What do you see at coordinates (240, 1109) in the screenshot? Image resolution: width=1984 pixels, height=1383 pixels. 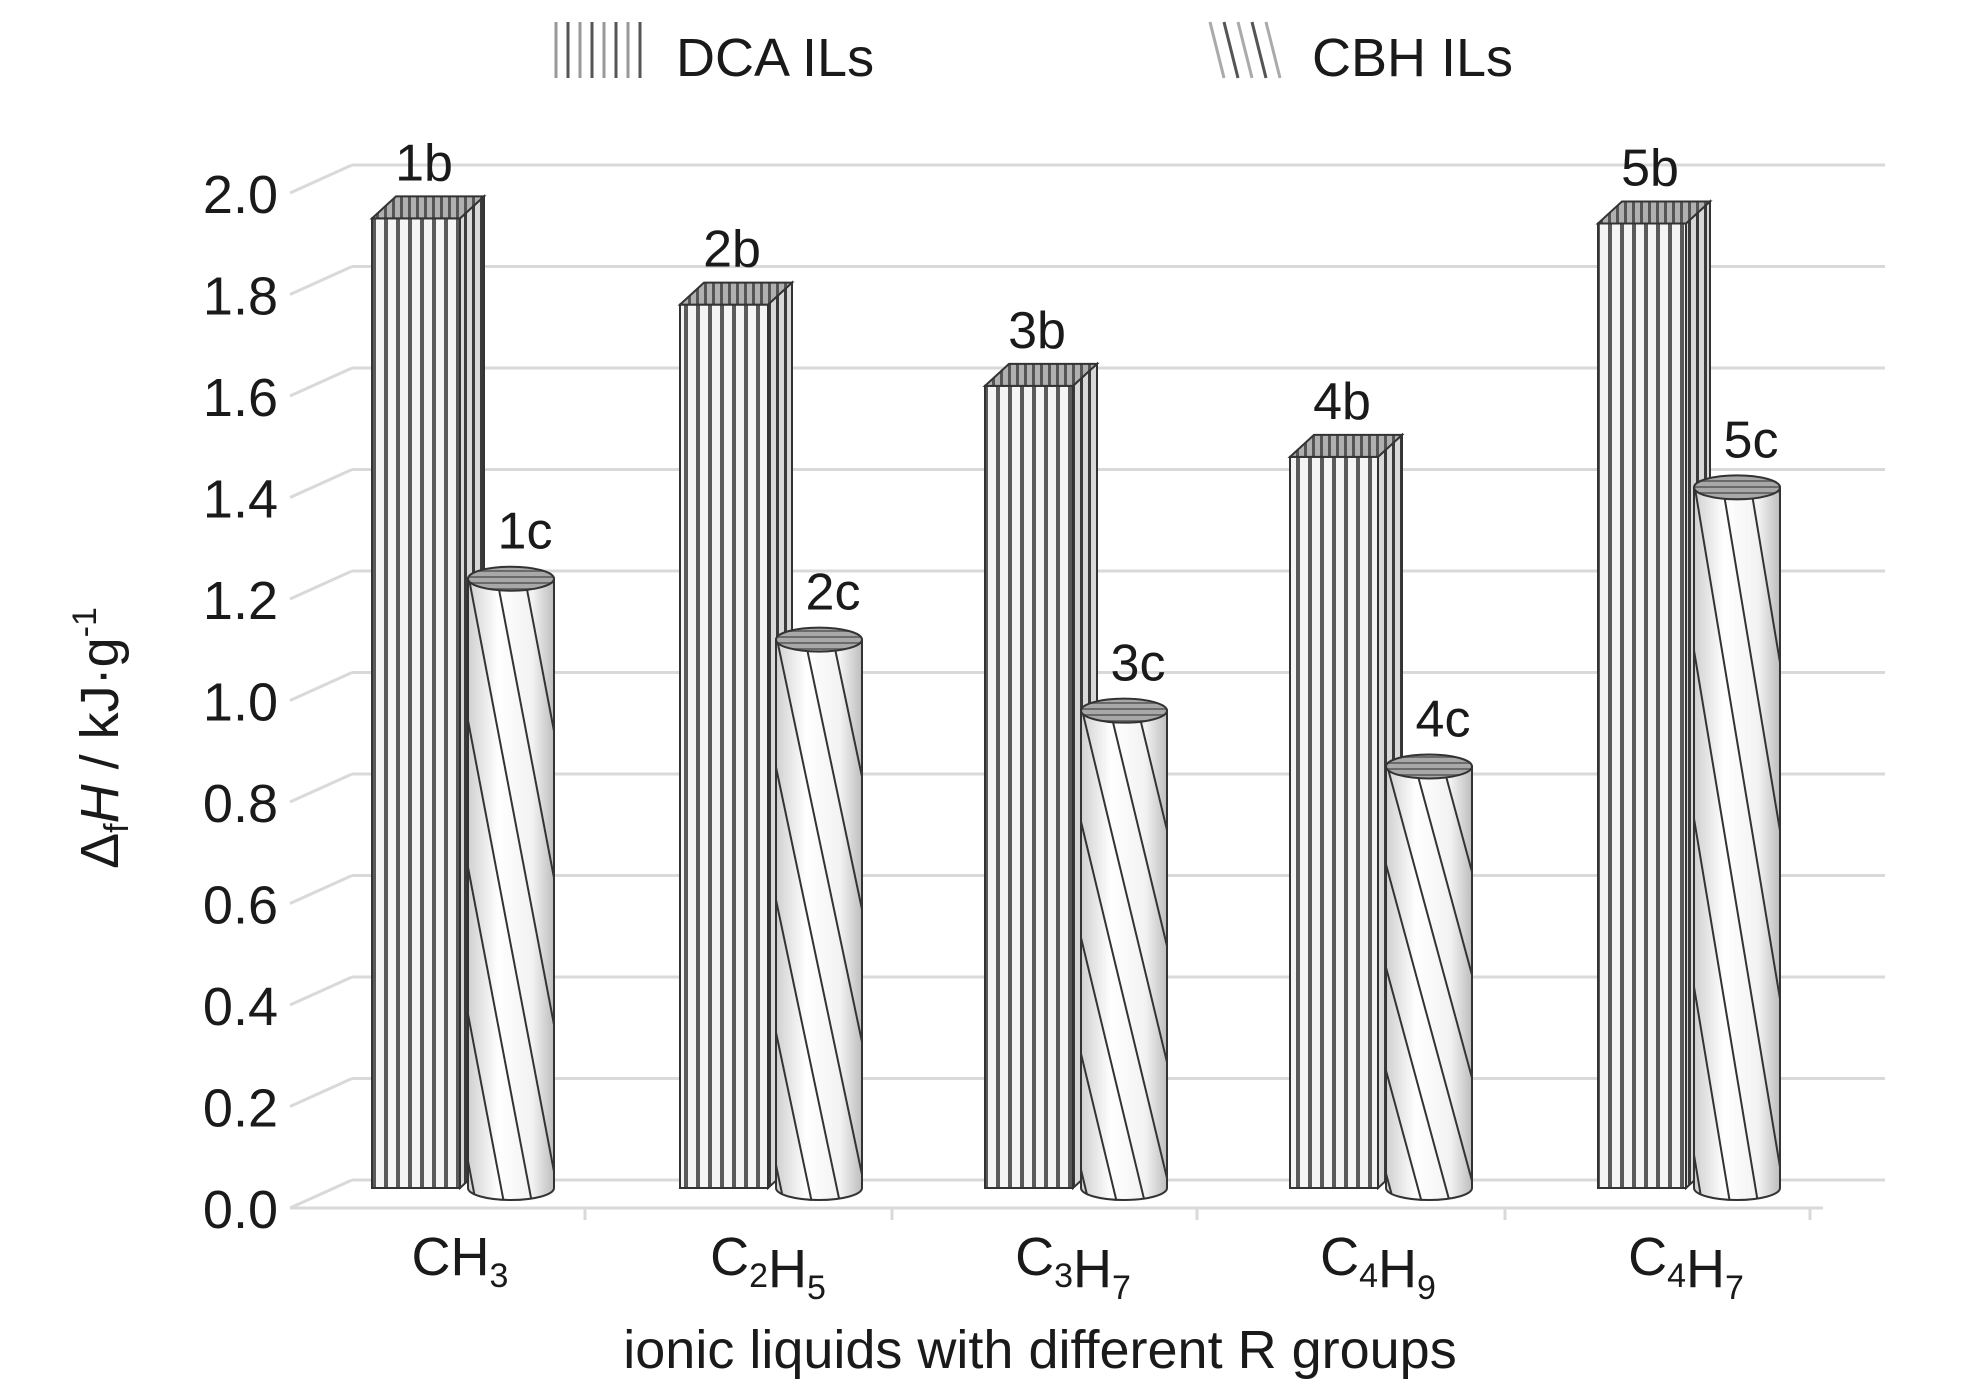 I see `y-tick-label: 0.2` at bounding box center [240, 1109].